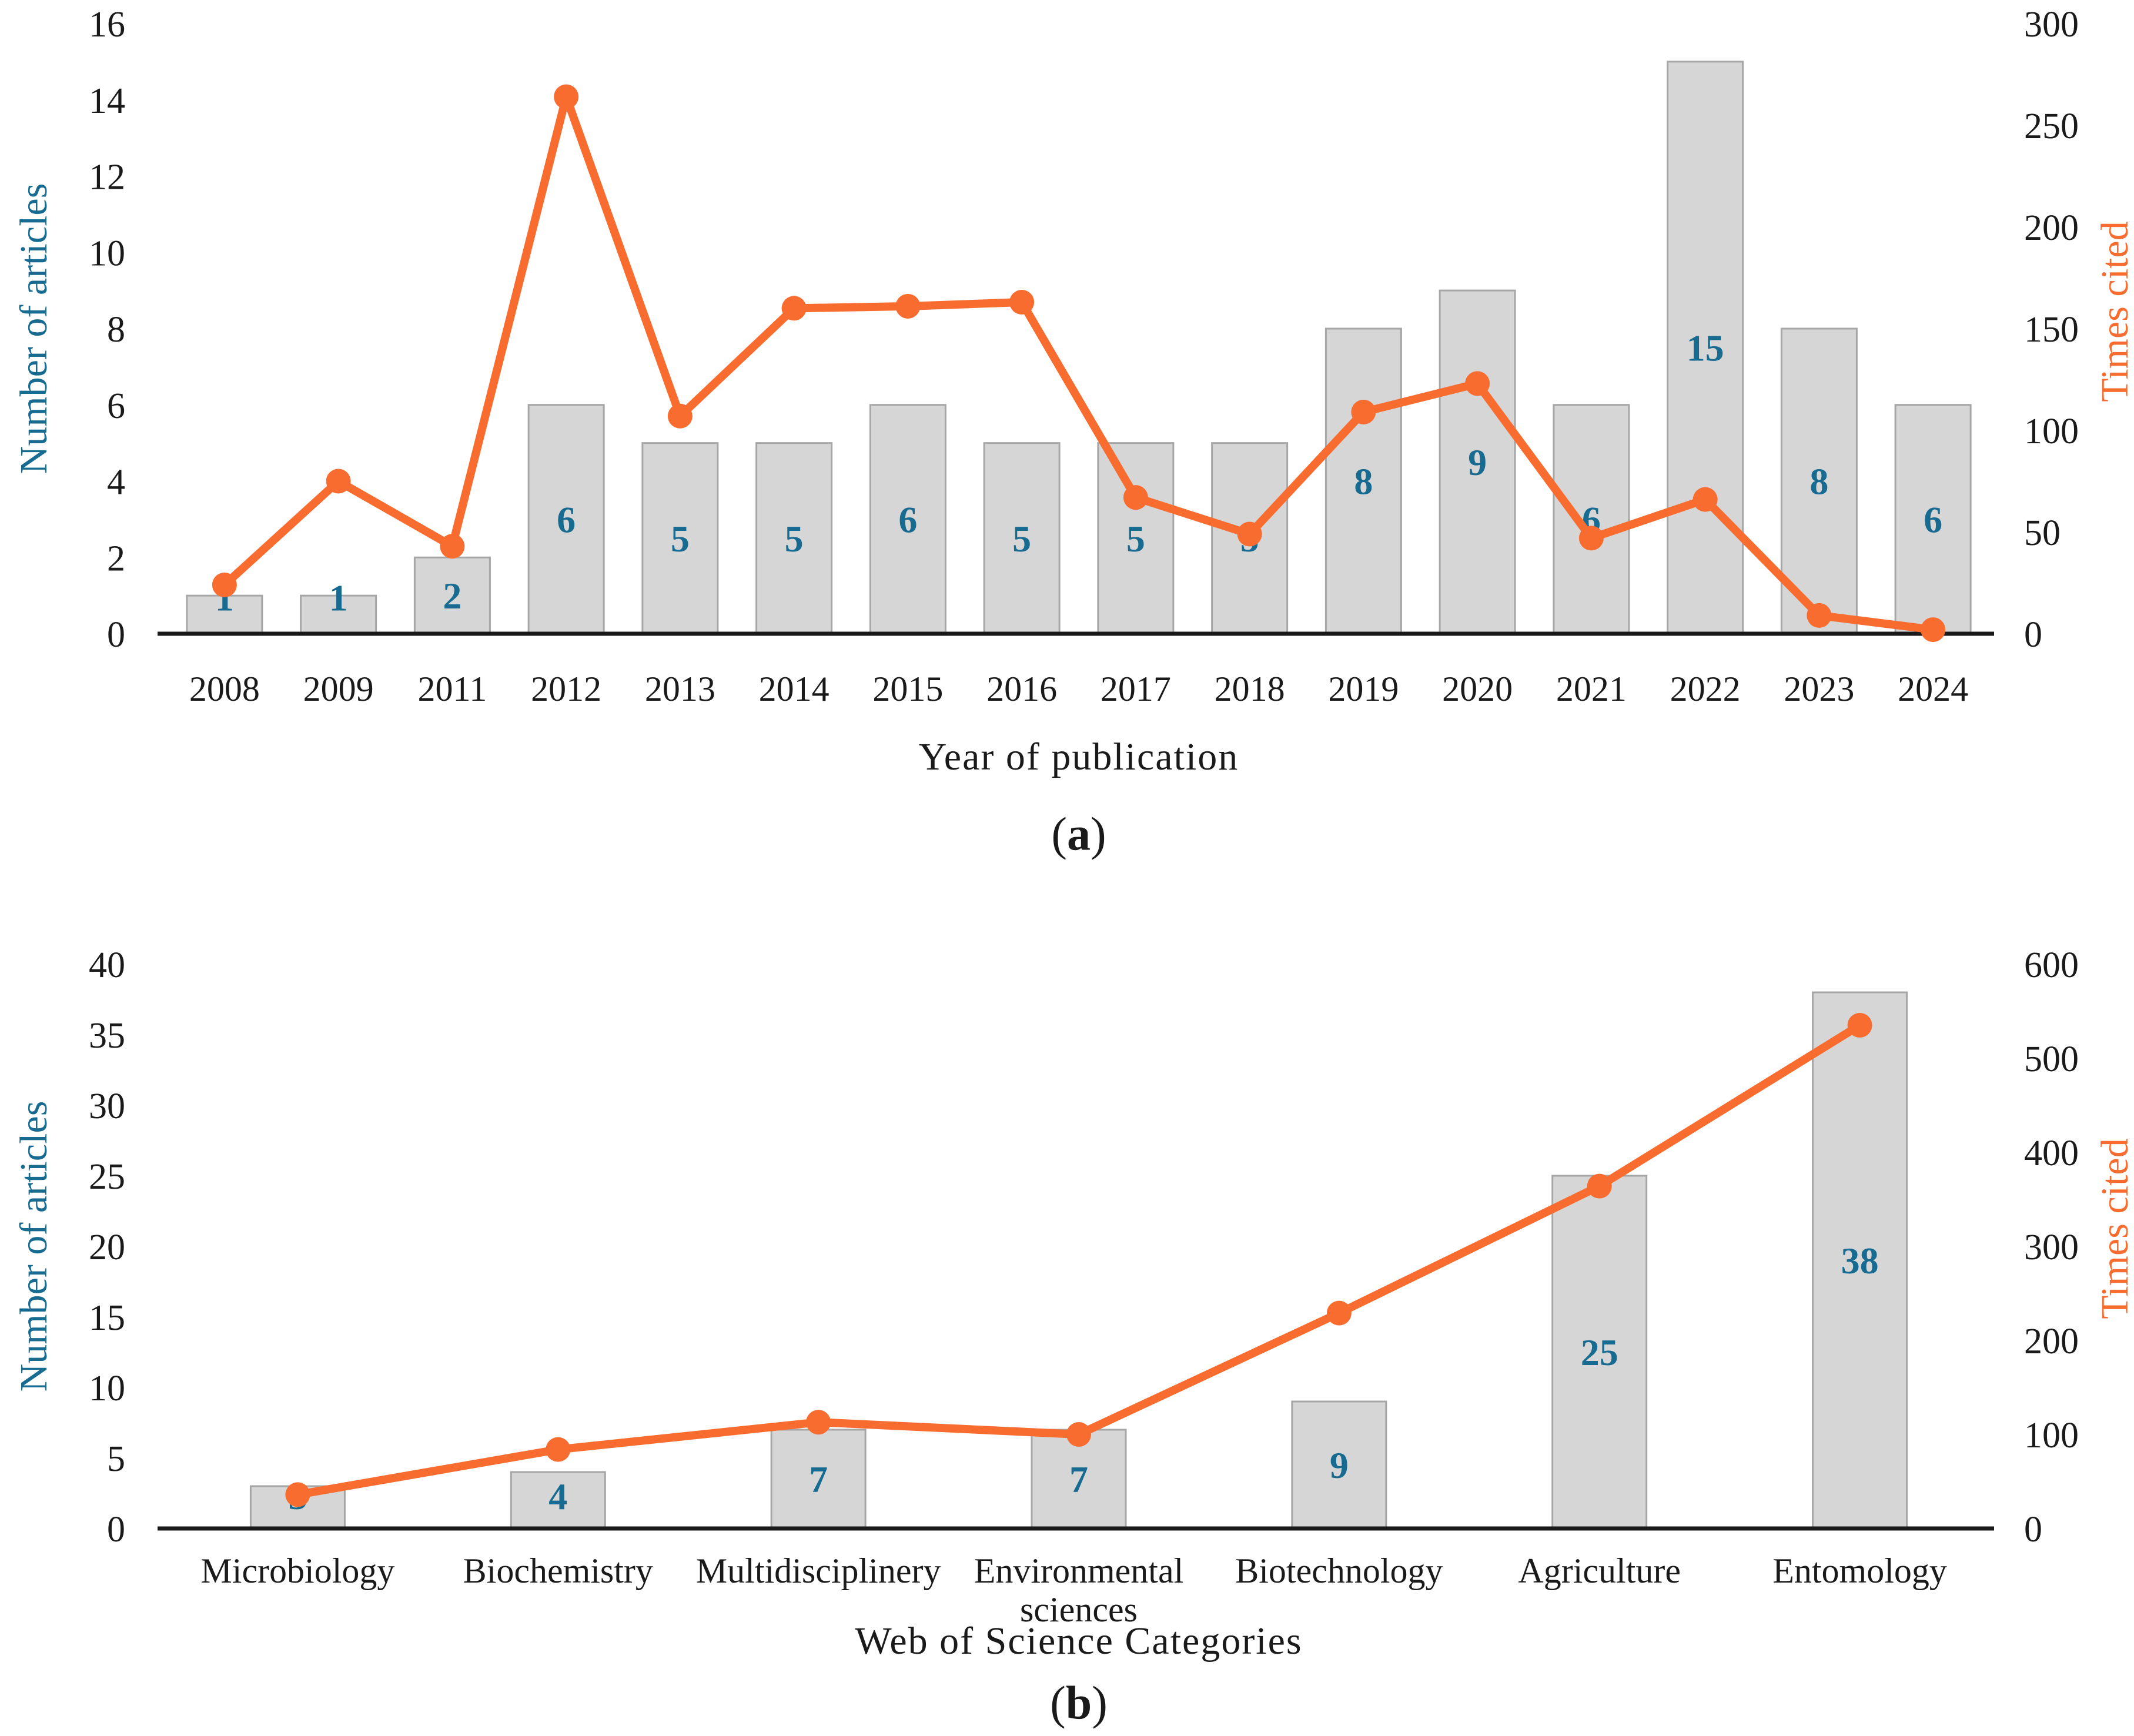 This screenshot has width=2134, height=1736. I want to click on chart-b-right-axis-title: Times cited, so click(2113, 1228).